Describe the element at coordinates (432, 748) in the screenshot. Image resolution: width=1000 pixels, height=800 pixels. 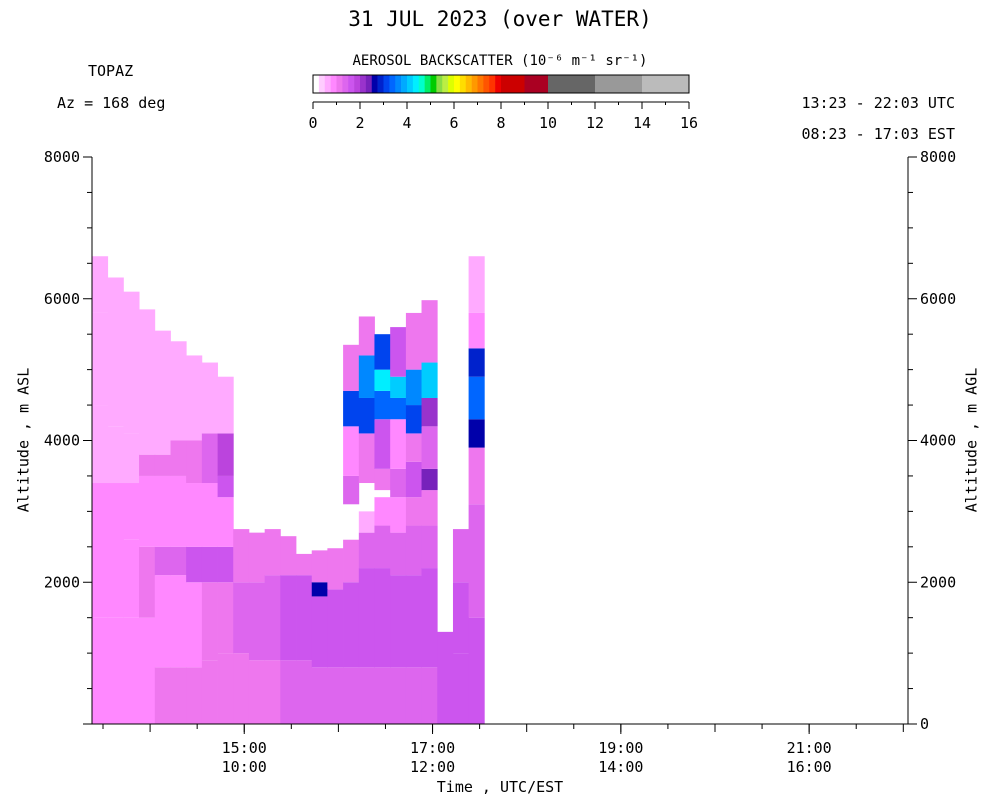
I see `x-tick-label-utc-1: 17:00` at that location.